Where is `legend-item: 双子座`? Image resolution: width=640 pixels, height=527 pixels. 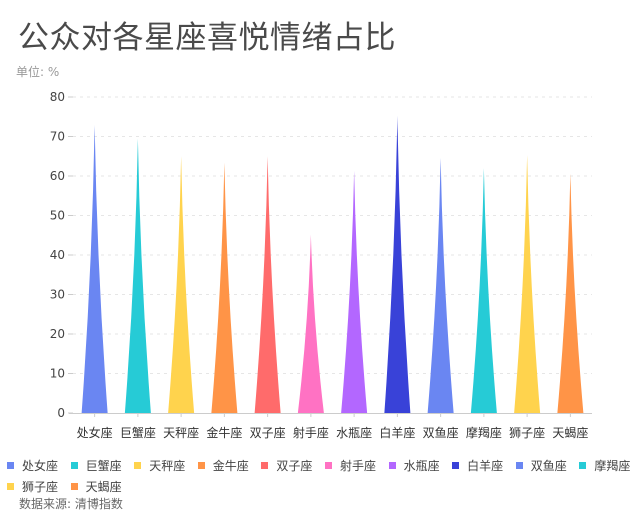
legend-item: 双子座 is located at coordinates (293, 465).